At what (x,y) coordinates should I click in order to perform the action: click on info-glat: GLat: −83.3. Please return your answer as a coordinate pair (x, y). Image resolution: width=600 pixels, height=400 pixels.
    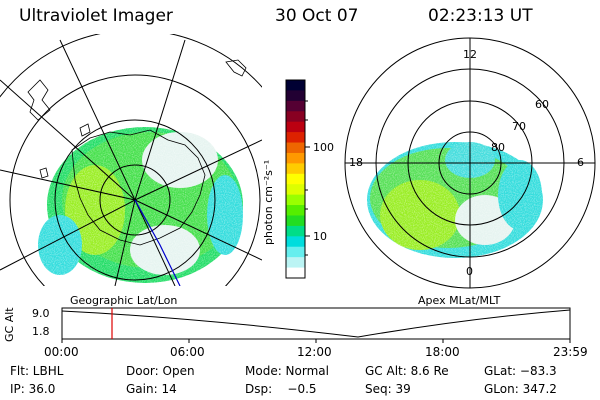
    Looking at the image, I should click on (520, 371).